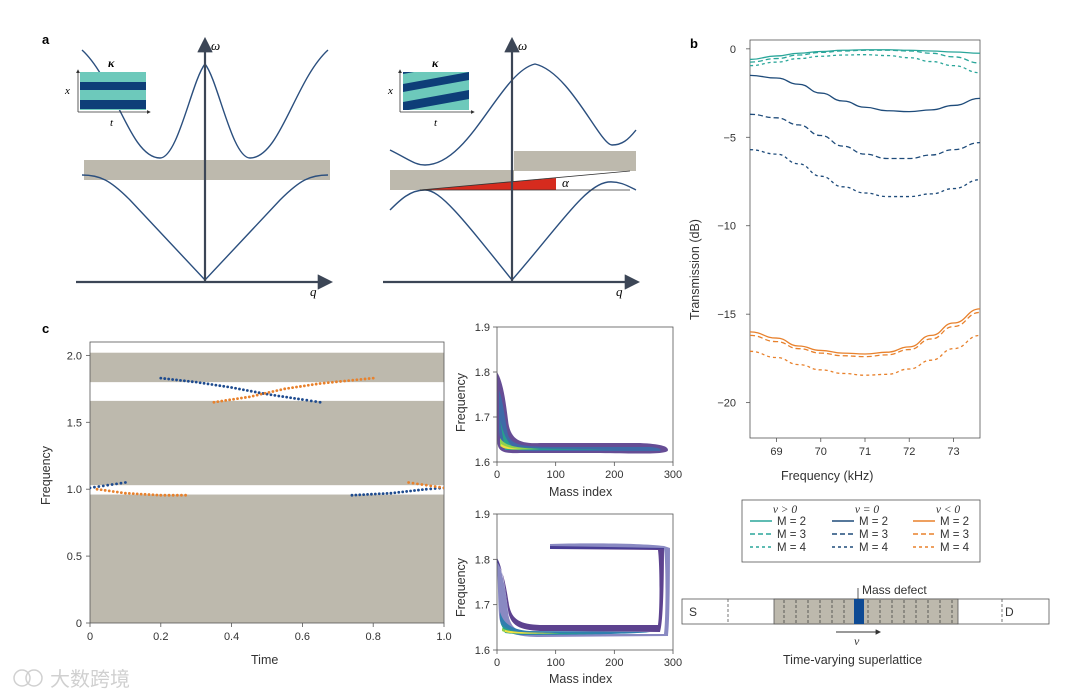 Image resolution: width=1080 pixels, height=698 pixels. Describe the element at coordinates (46, 39) in the screenshot. I see `panel-a-label: a` at that location.